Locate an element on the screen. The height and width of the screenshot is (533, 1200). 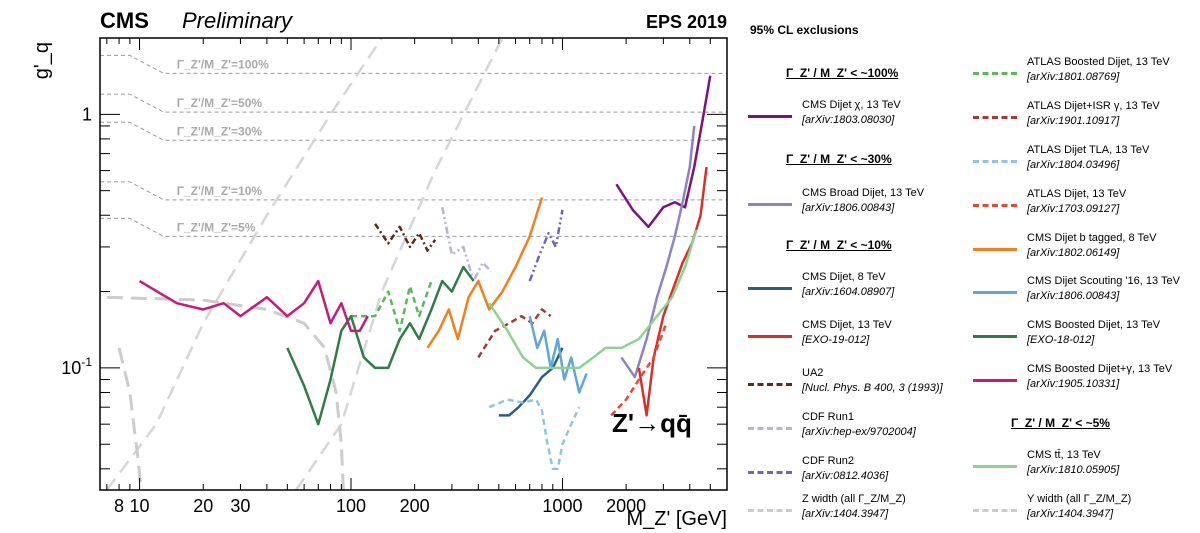
legend-entry-cdf-run1: CDF Run1 [arXiv:hep-ex/9702004] is located at coordinates (852, 430).